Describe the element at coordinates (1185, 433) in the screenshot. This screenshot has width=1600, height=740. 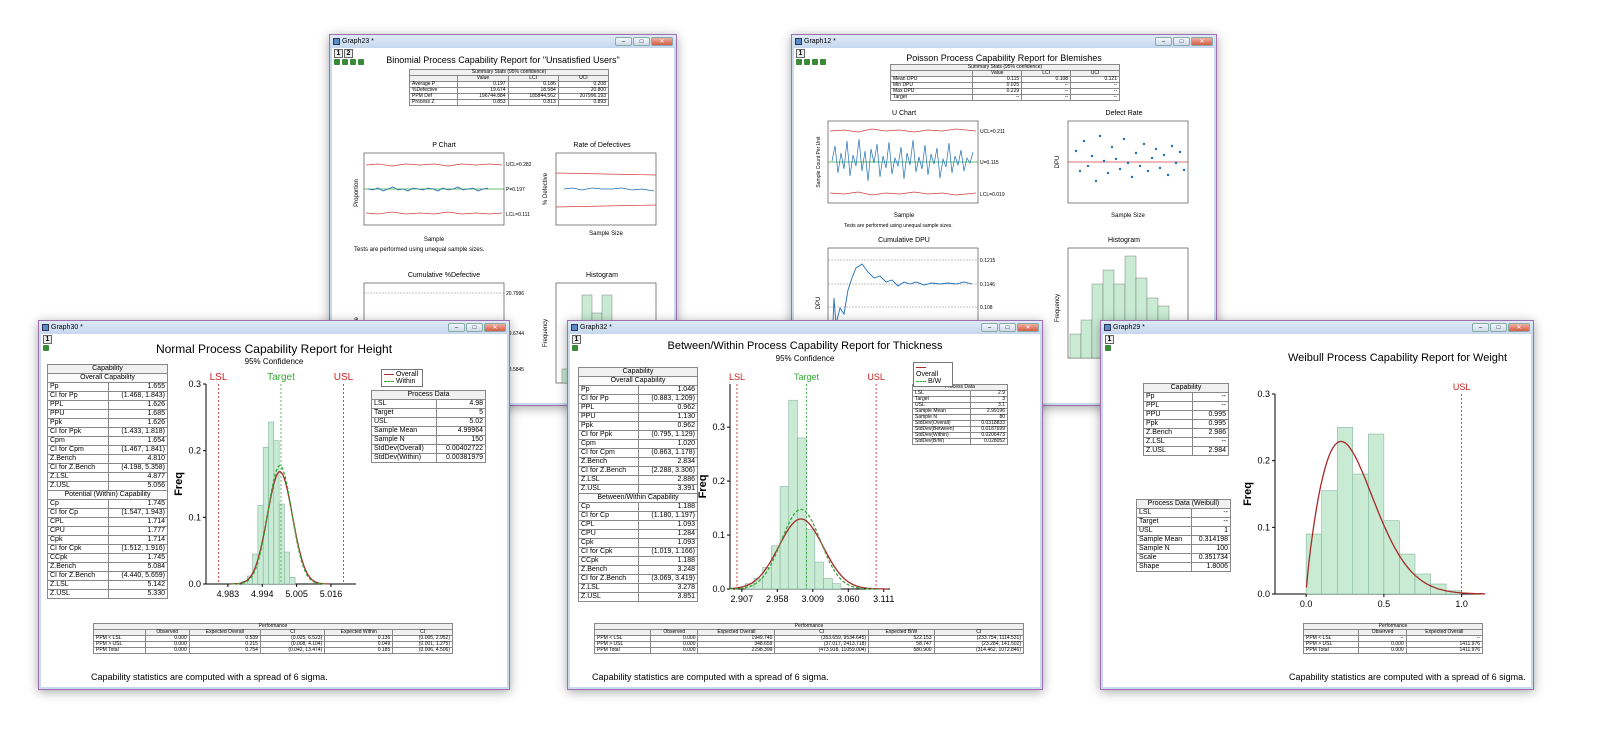
I see `table-row: Z.Bench 2.986` at that location.